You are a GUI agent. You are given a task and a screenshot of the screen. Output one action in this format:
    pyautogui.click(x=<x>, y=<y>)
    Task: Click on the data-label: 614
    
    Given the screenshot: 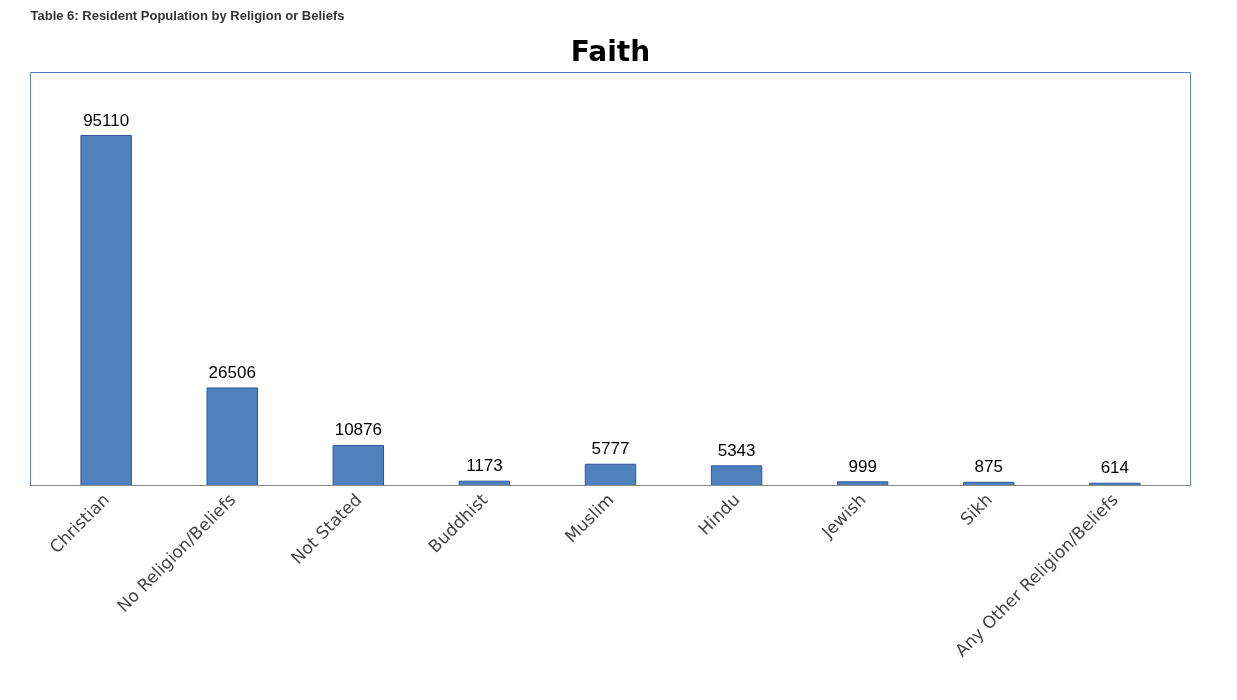 What is the action you would take?
    pyautogui.click(x=1115, y=468)
    